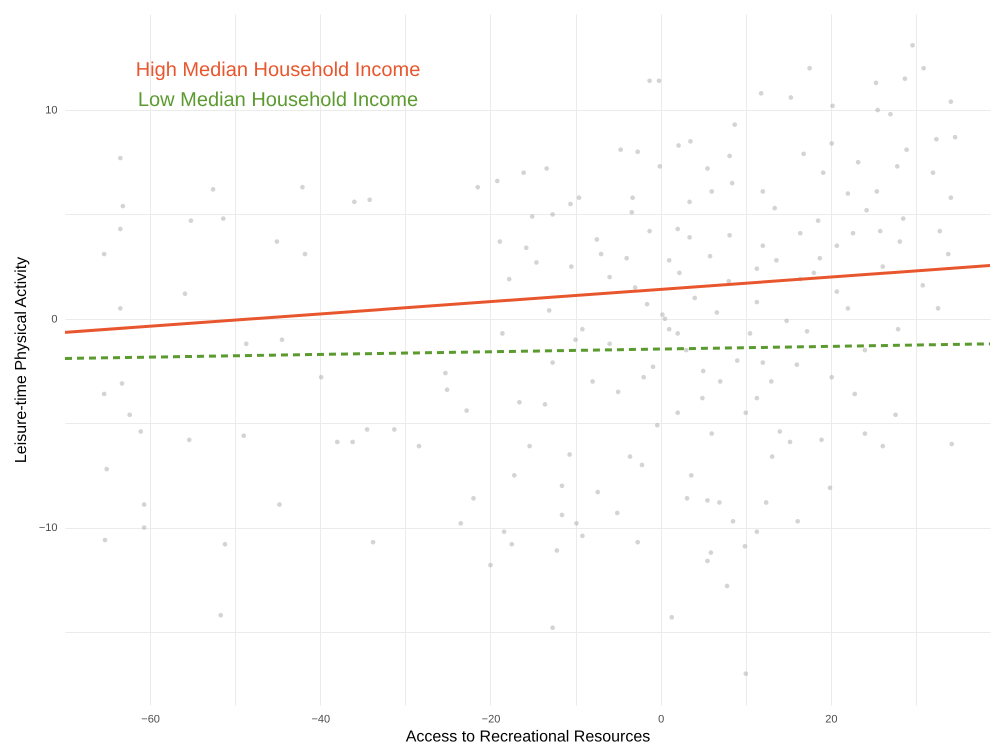  Describe the element at coordinates (831, 720) in the screenshot. I see `x-tick-label: 20` at that location.